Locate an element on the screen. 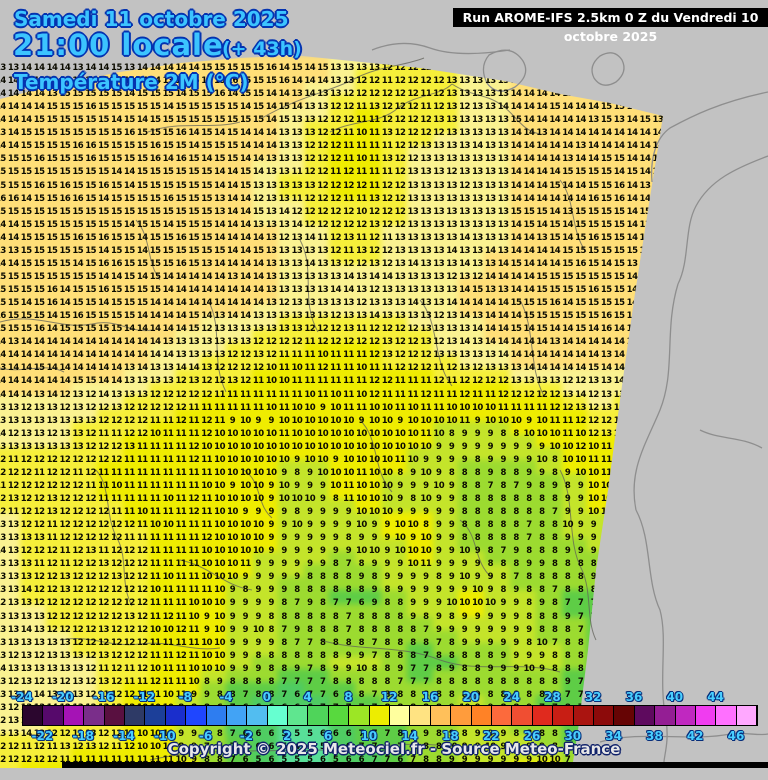 This screenshot has width=768, height=780. temperature-value: 5 is located at coordinates (310, 734).